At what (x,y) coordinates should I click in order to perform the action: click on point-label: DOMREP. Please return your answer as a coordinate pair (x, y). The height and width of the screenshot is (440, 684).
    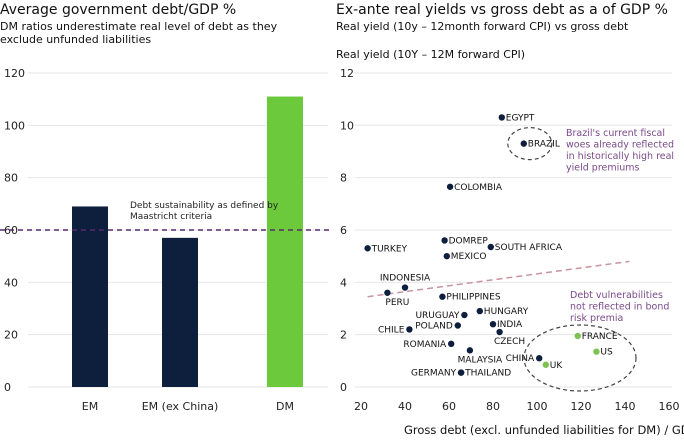
    Looking at the image, I should click on (469, 241).